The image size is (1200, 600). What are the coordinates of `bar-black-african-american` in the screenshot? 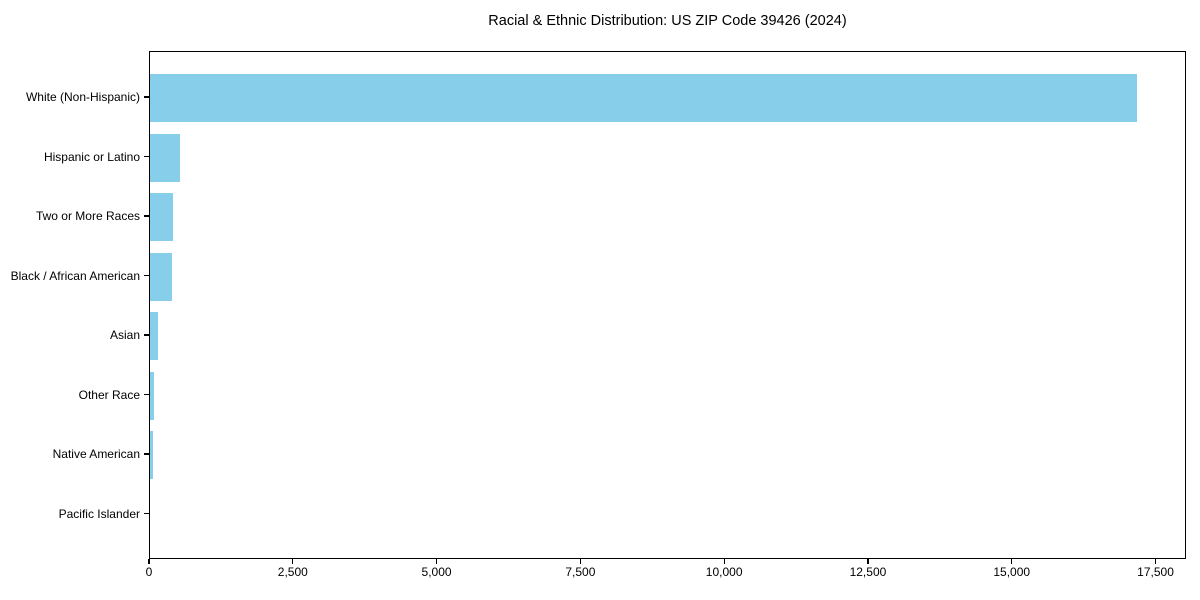 It's located at (161, 276).